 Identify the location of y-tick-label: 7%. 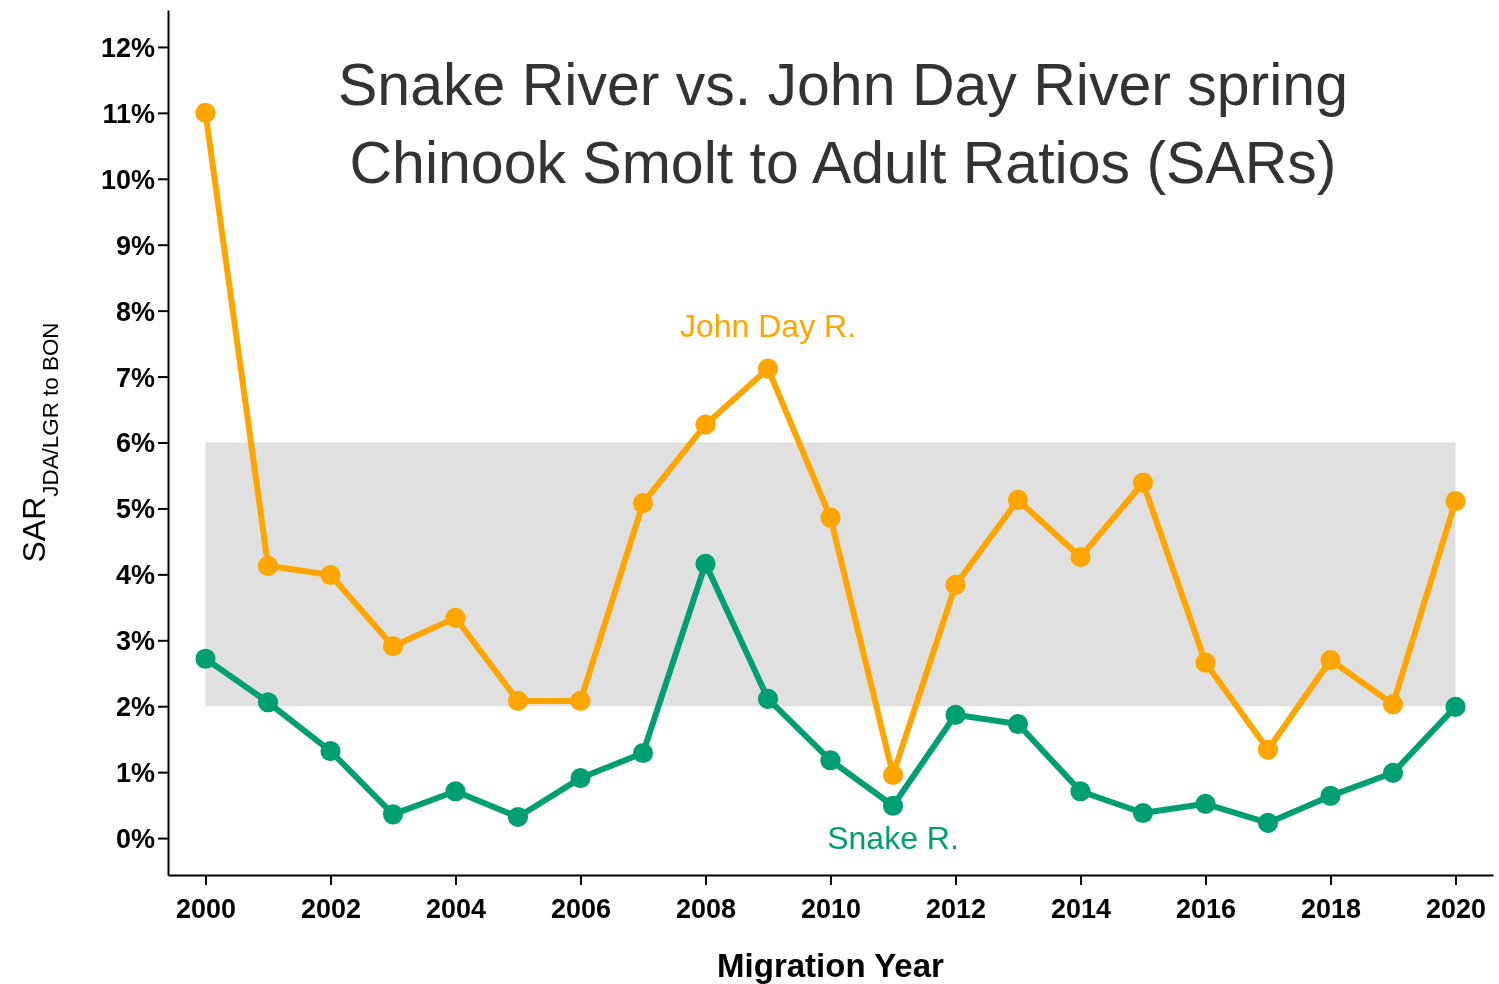
(135, 377).